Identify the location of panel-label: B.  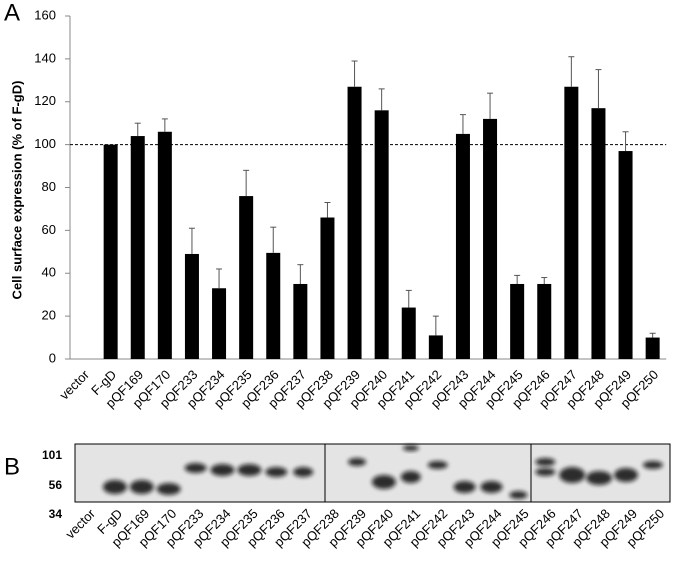
(12, 466).